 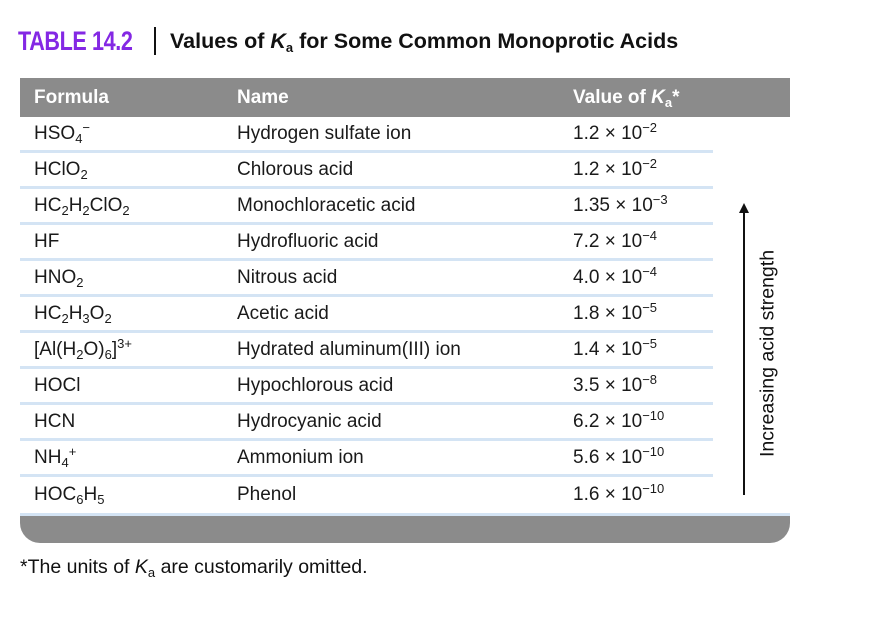 I want to click on value-cell: 4.0 × 10⁻⁴, so click(x=615, y=275).